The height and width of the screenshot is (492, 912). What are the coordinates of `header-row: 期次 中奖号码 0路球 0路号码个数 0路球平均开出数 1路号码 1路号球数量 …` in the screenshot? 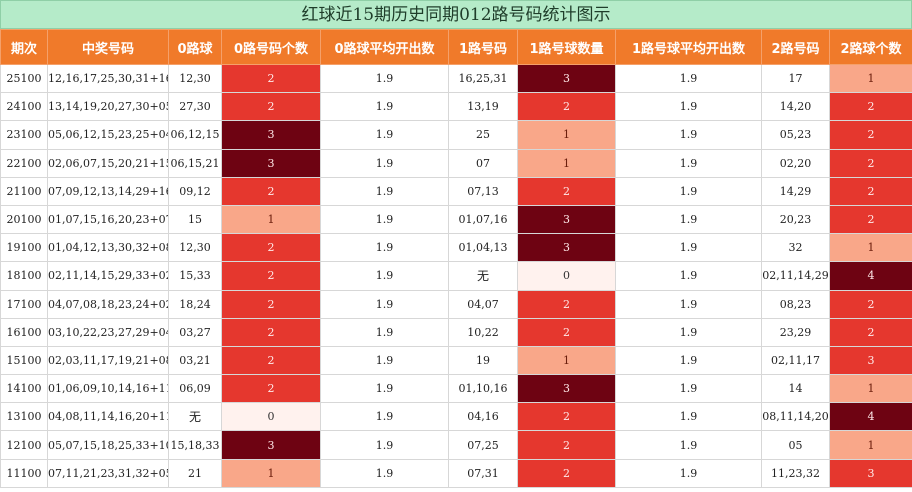 It's located at (456, 47).